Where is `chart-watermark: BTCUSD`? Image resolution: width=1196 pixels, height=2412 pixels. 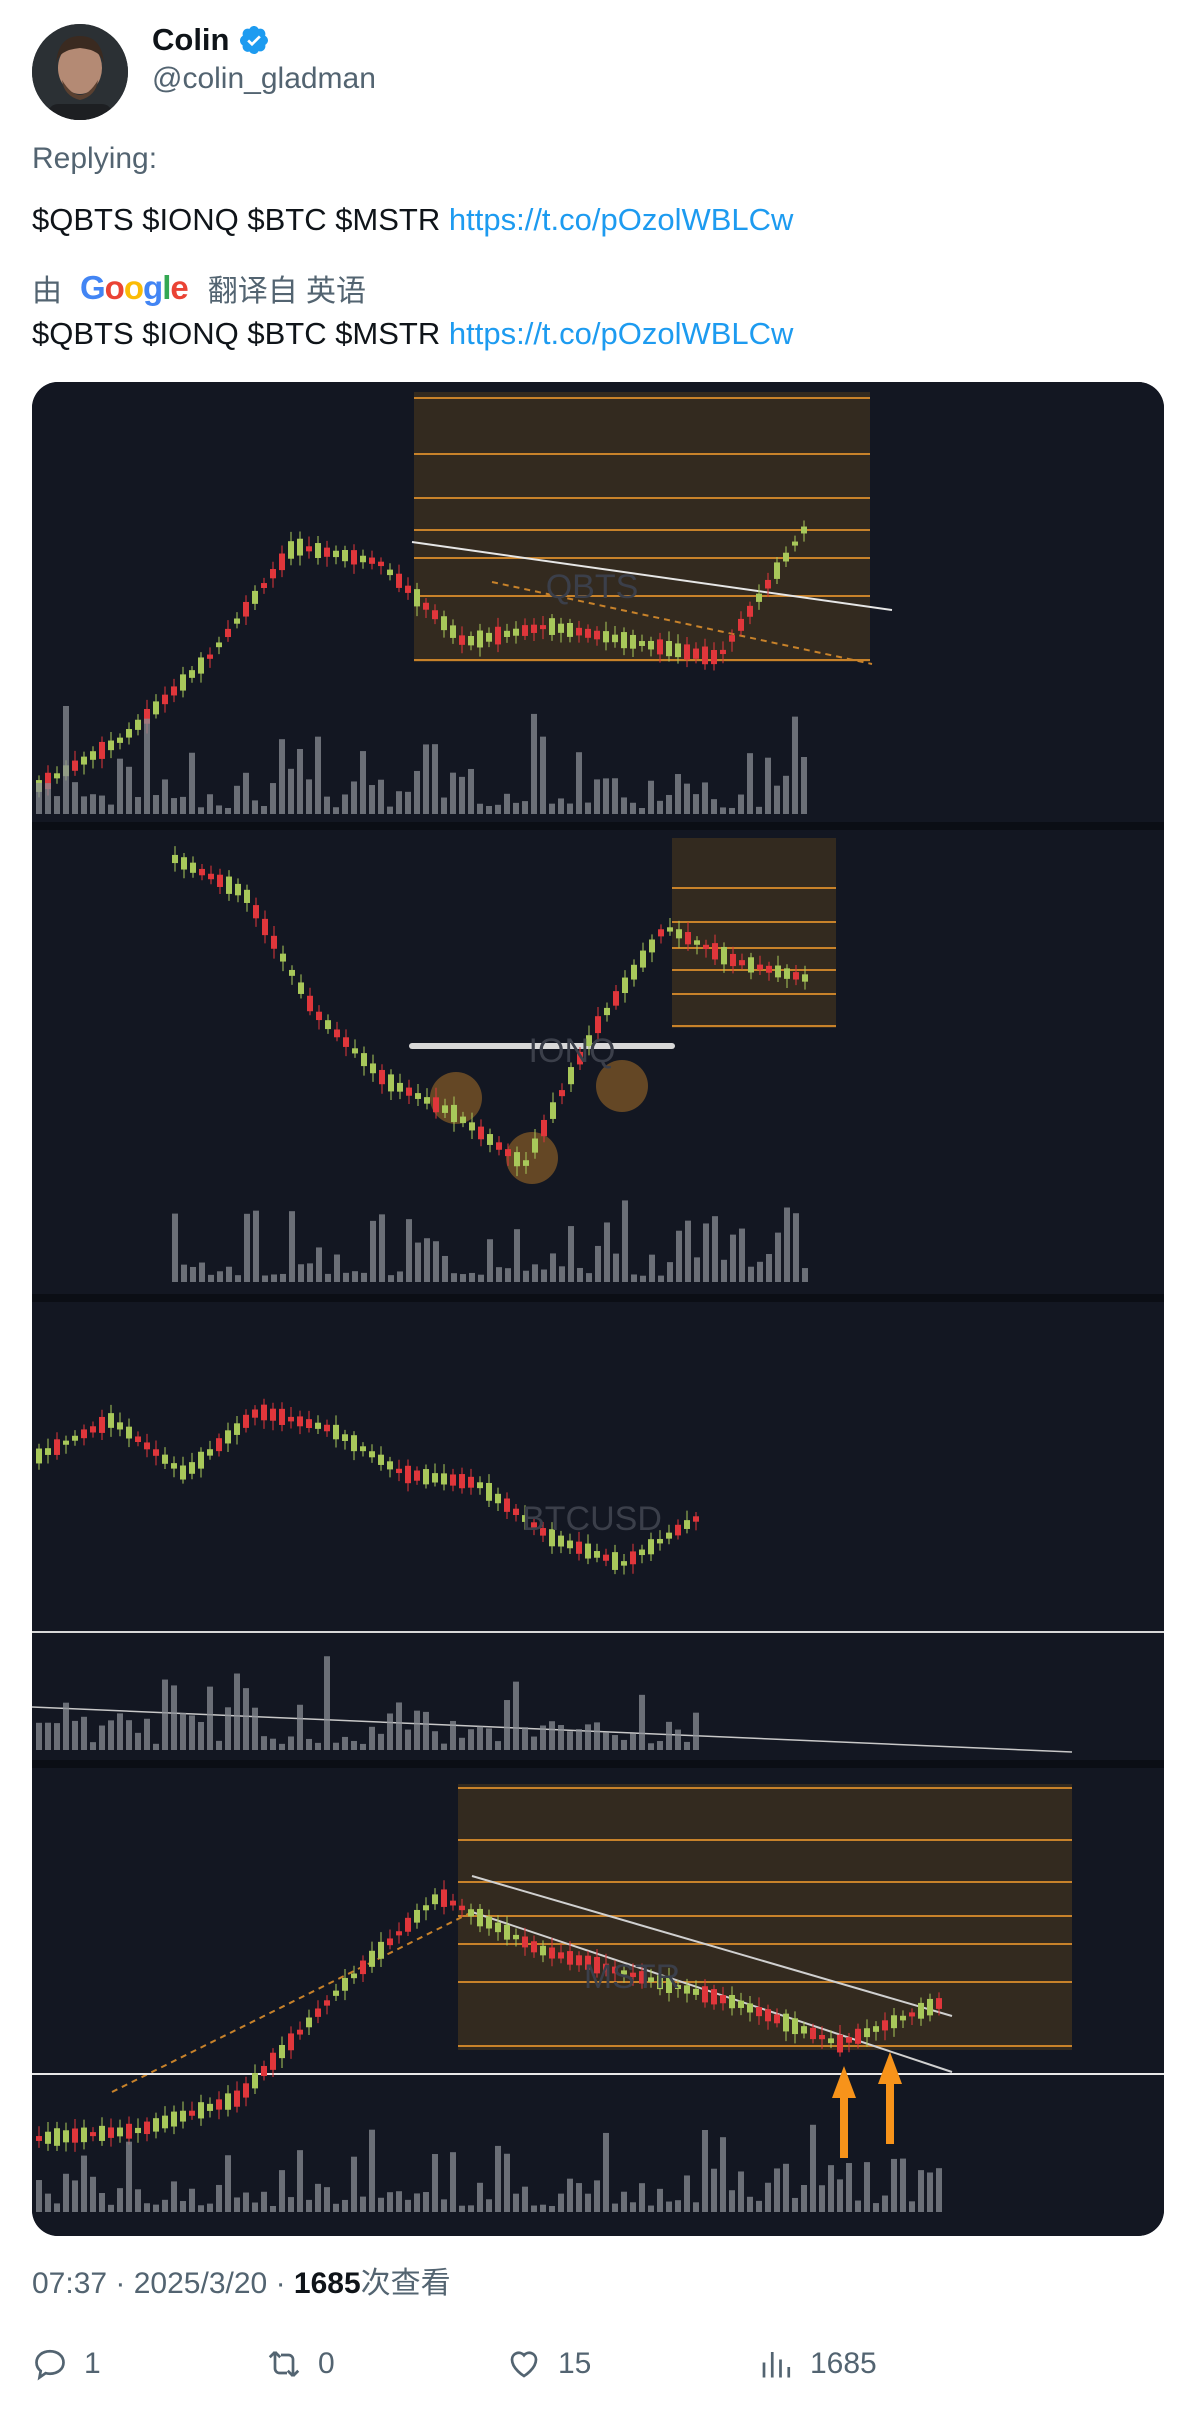
chart-watermark: BTCUSD is located at coordinates (592, 1519).